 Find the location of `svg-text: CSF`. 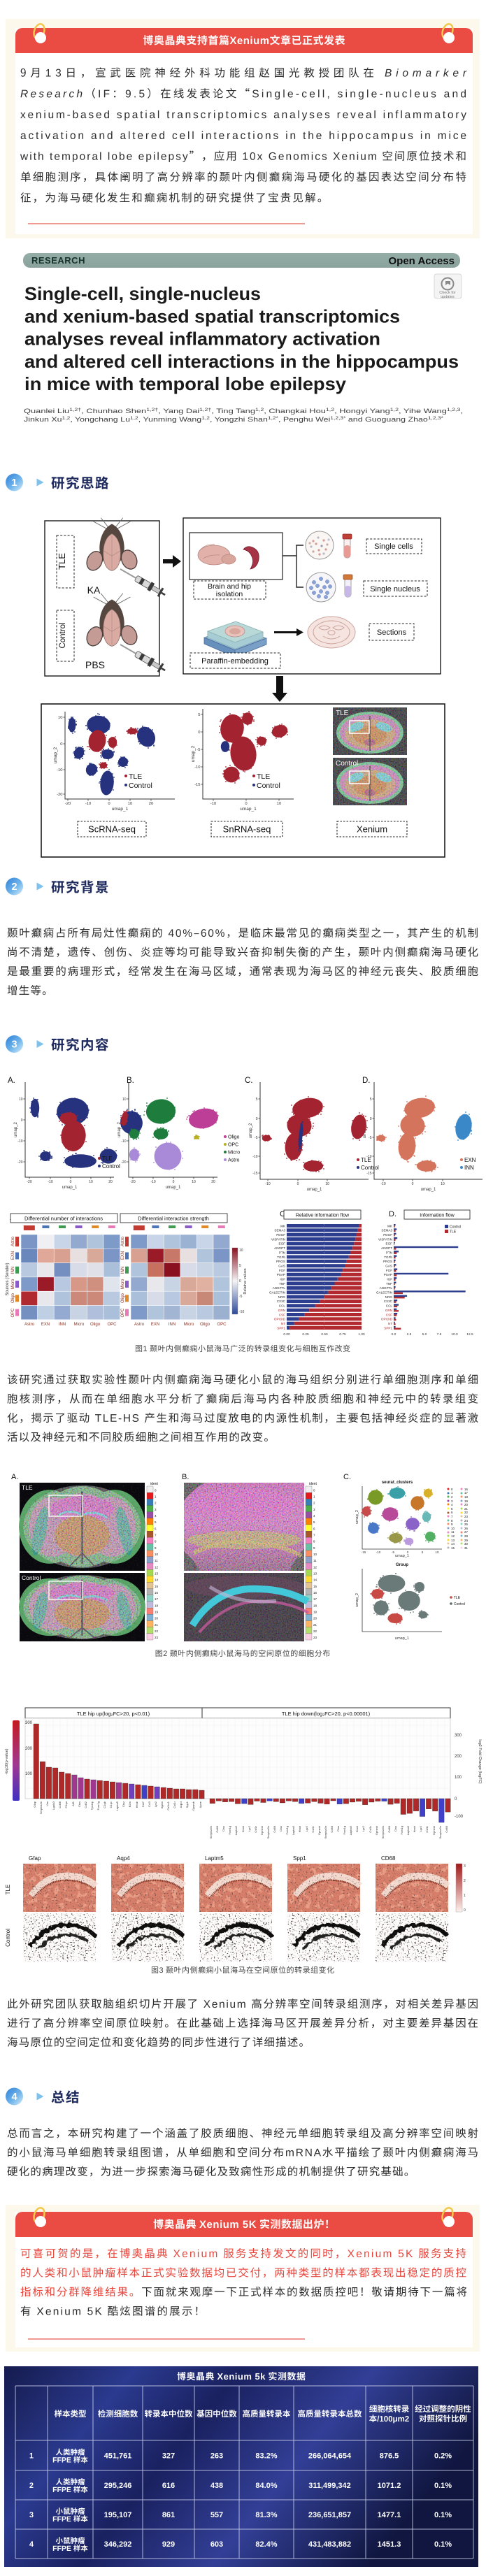

svg-text: CSF is located at coordinates (282, 1314).